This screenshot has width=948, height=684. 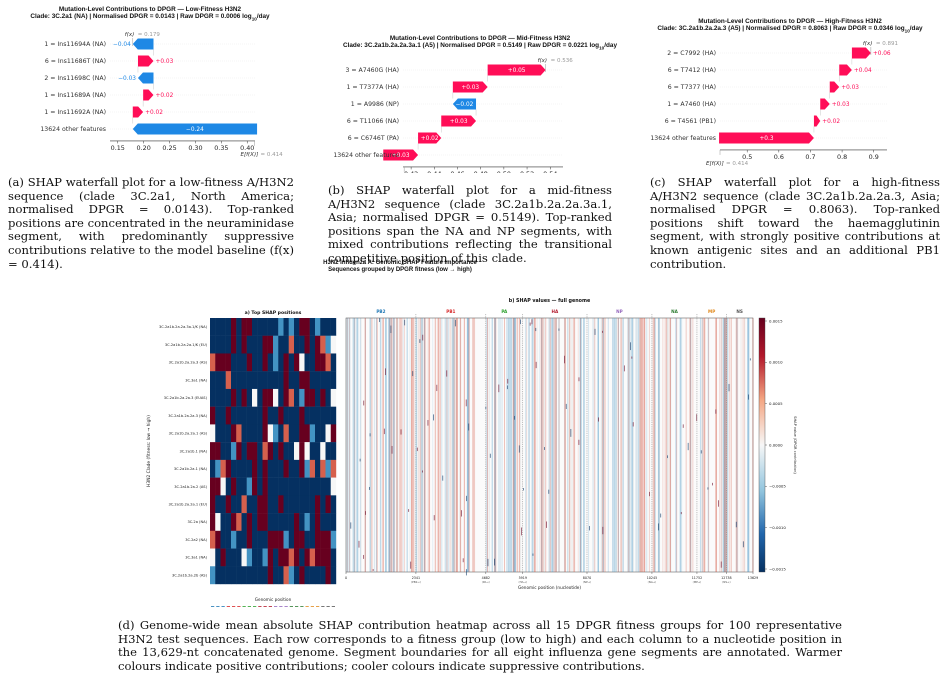 I want to click on ex-value: = 0.414, so click(x=737, y=163).